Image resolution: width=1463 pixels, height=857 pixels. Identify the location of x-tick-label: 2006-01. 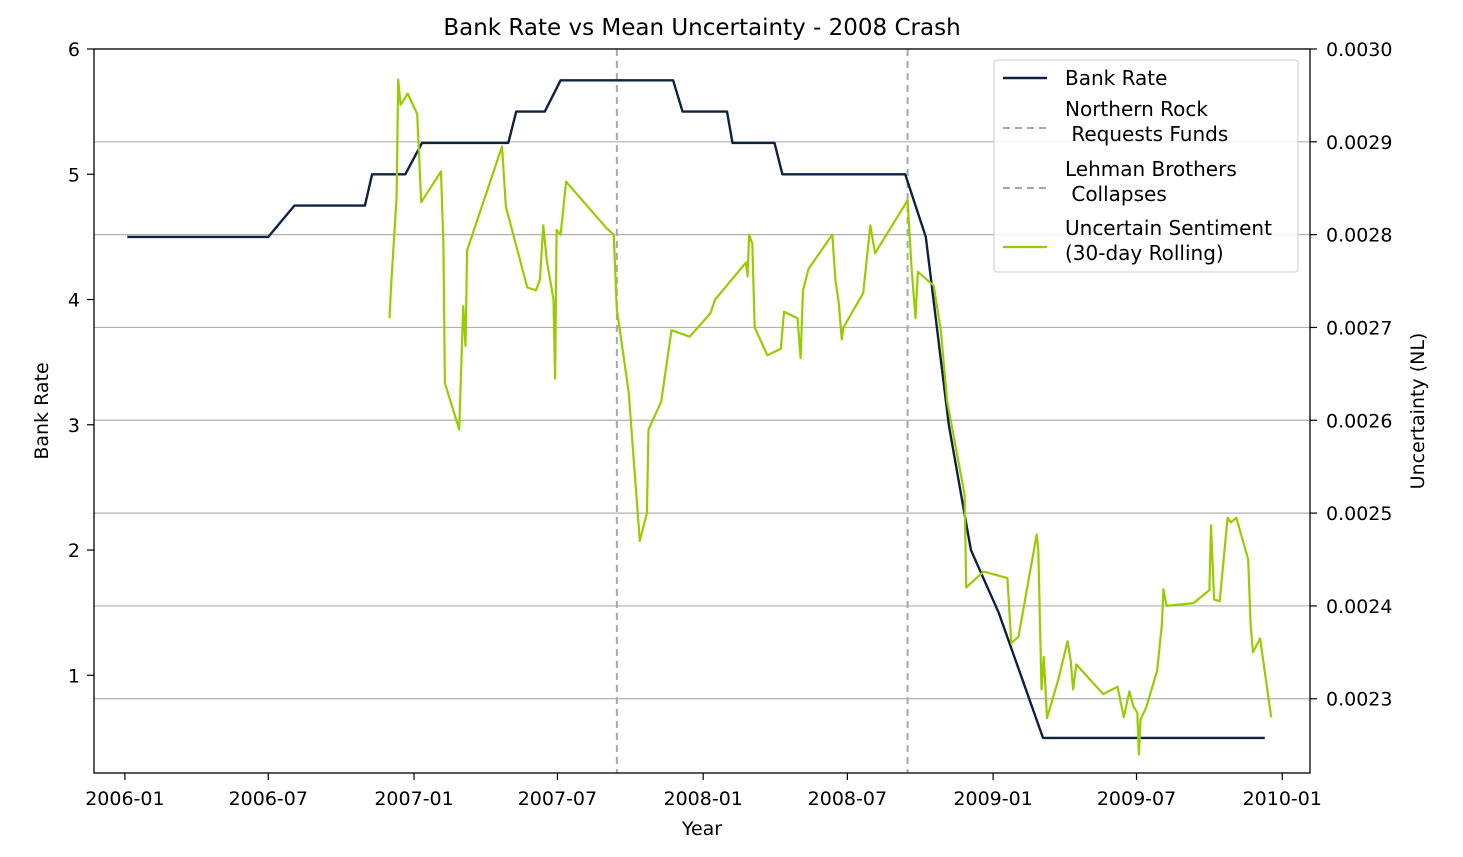
(124, 799).